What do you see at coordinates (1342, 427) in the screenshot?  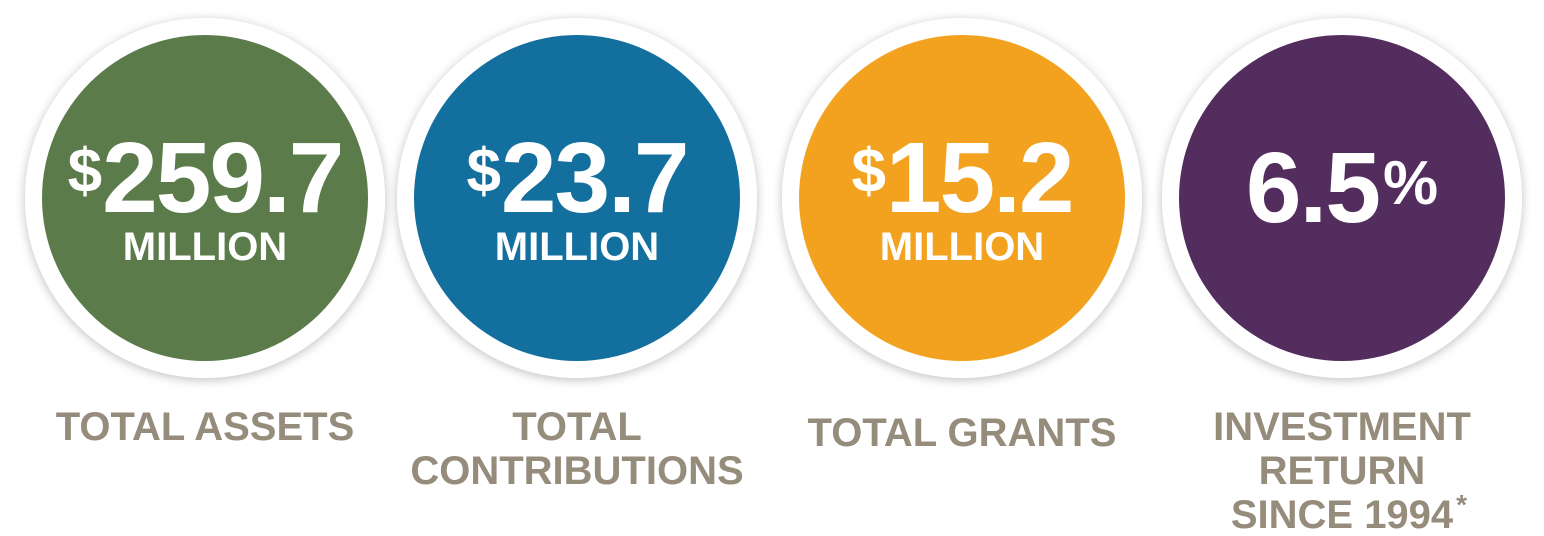 I see `stat-label: INVESTMENT` at bounding box center [1342, 427].